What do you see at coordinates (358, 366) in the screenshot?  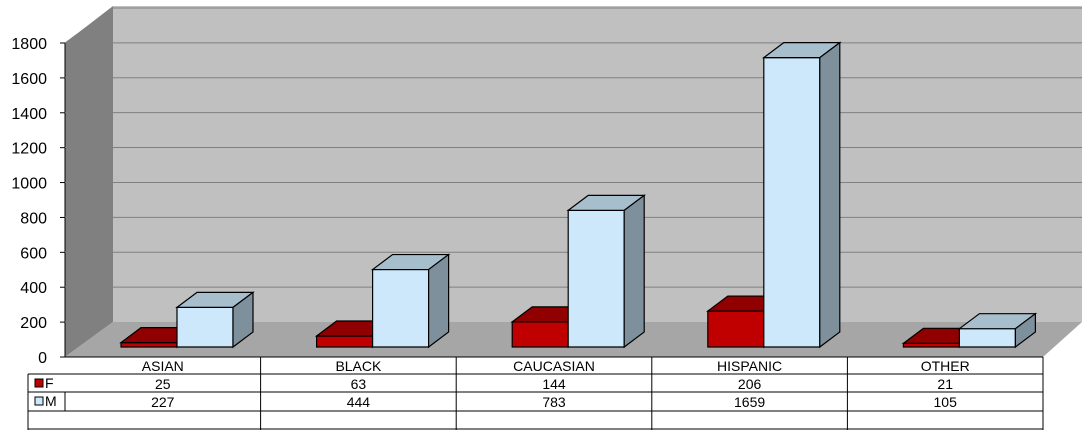 I see `category-label: BLACK` at bounding box center [358, 366].